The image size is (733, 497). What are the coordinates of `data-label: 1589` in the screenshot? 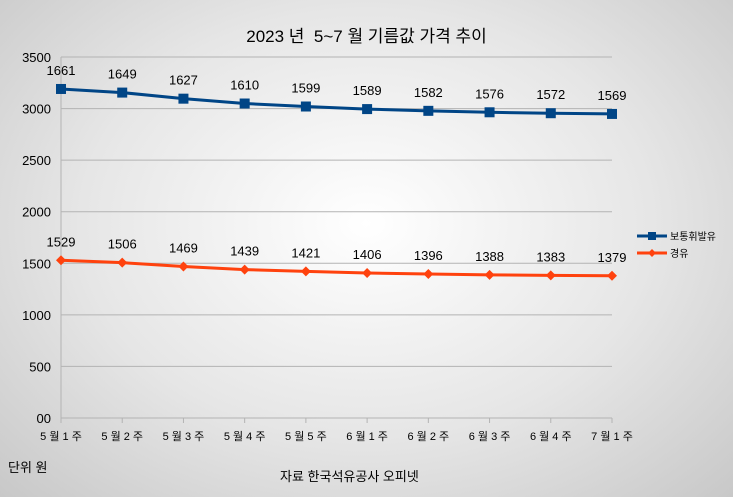 It's located at (367, 90).